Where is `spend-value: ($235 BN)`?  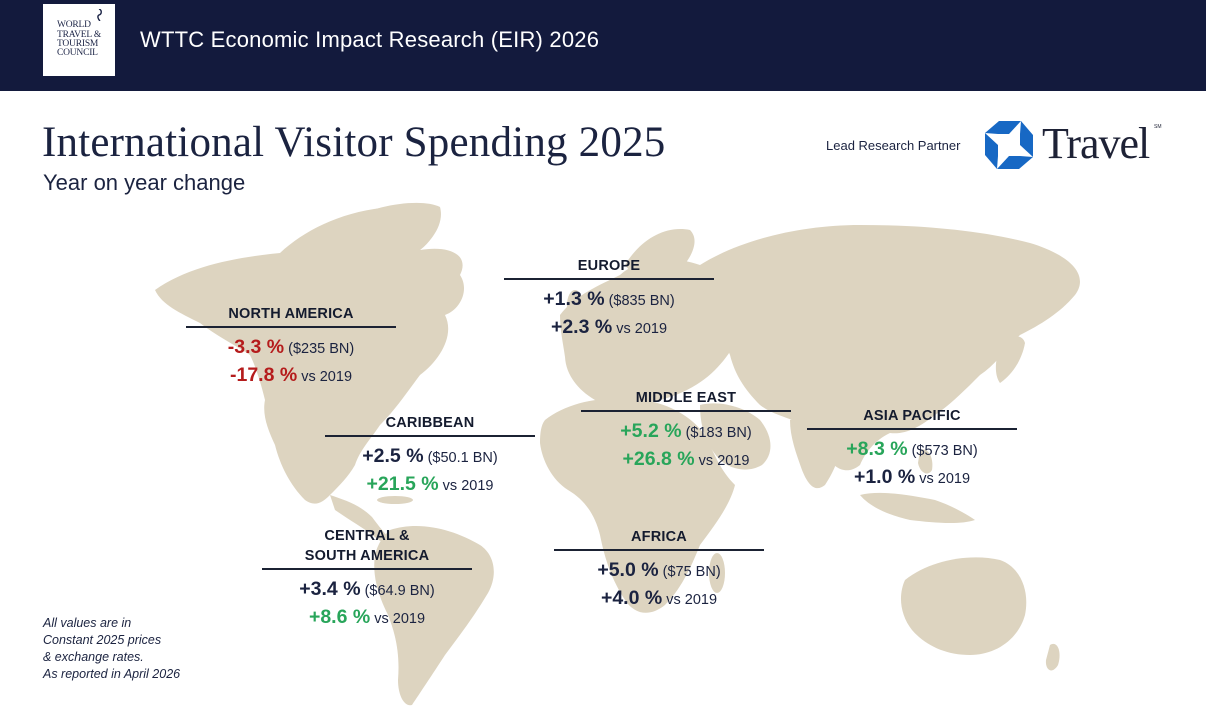 spend-value: ($235 BN) is located at coordinates (321, 349).